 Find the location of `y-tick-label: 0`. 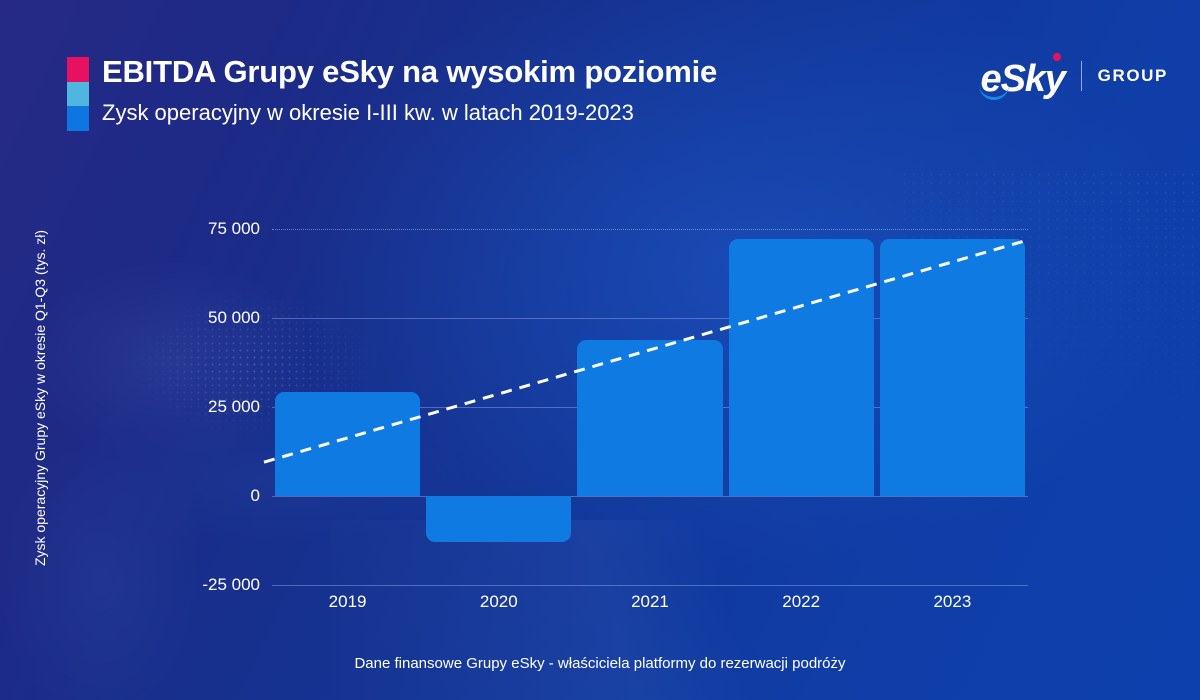

y-tick-label: 0 is located at coordinates (255, 495).